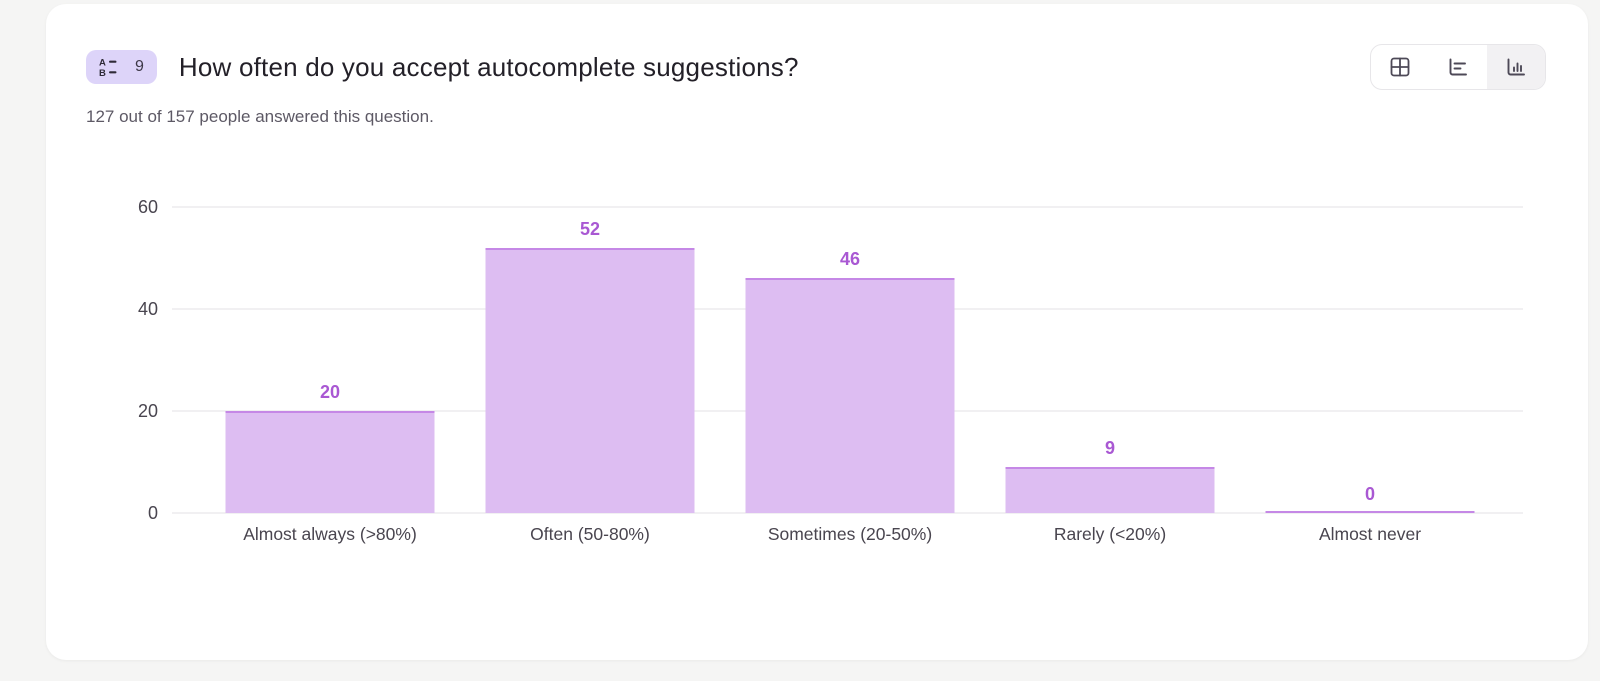 This screenshot has height=681, width=1600. I want to click on bar-value-label: 46, so click(850, 259).